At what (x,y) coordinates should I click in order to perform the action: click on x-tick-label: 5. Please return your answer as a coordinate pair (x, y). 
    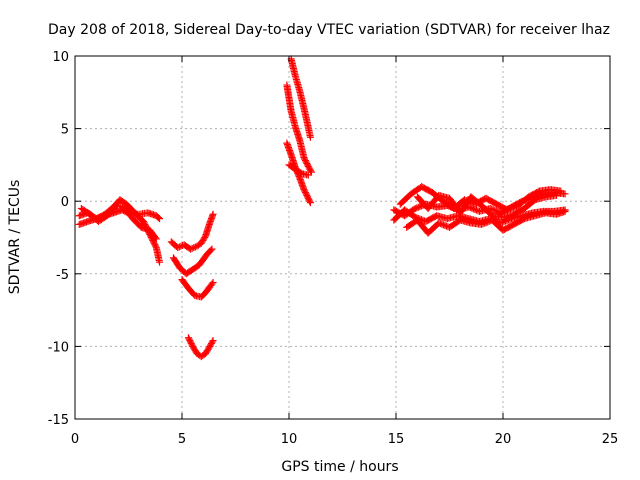
    Looking at the image, I should click on (182, 439).